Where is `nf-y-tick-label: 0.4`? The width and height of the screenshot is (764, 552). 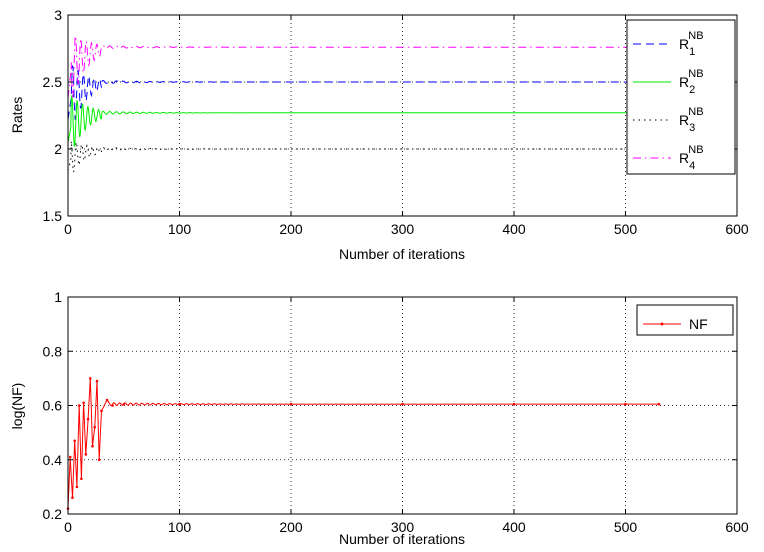 nf-y-tick-label: 0.4 is located at coordinates (53, 460).